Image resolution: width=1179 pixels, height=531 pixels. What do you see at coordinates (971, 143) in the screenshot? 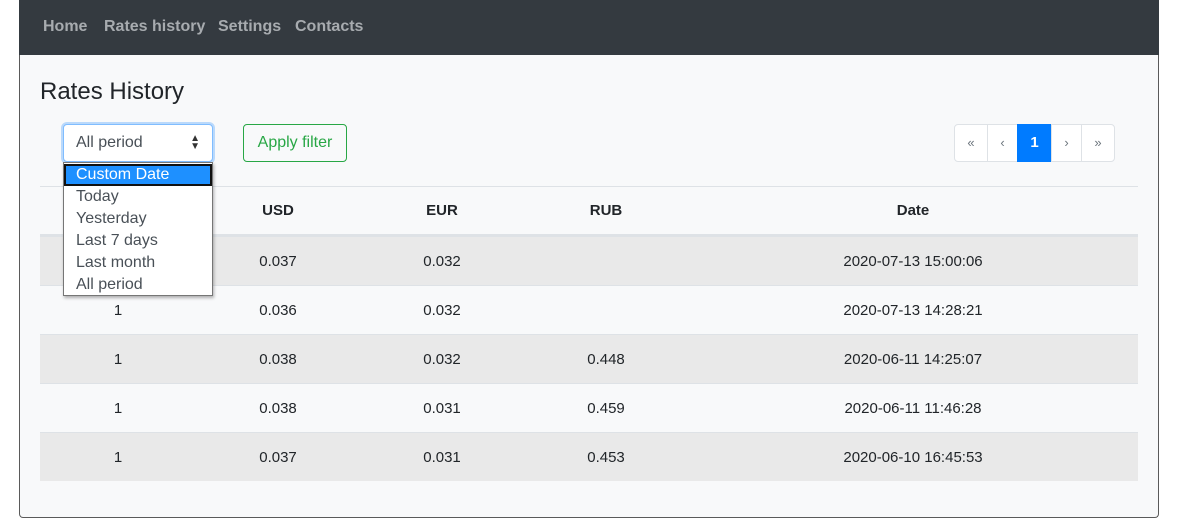
I see `page-item: «` at bounding box center [971, 143].